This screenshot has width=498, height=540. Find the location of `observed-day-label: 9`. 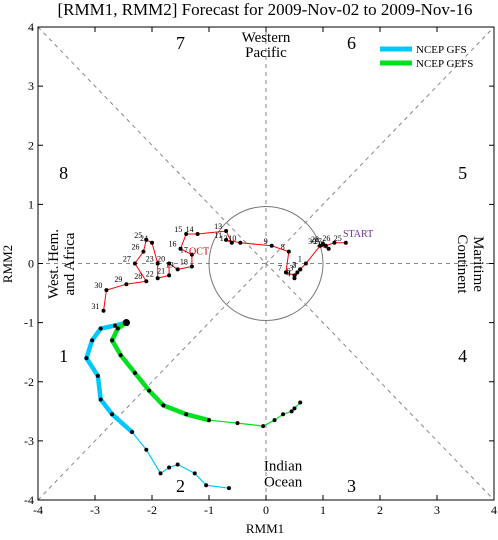

observed-day-label: 9 is located at coordinates (266, 241).